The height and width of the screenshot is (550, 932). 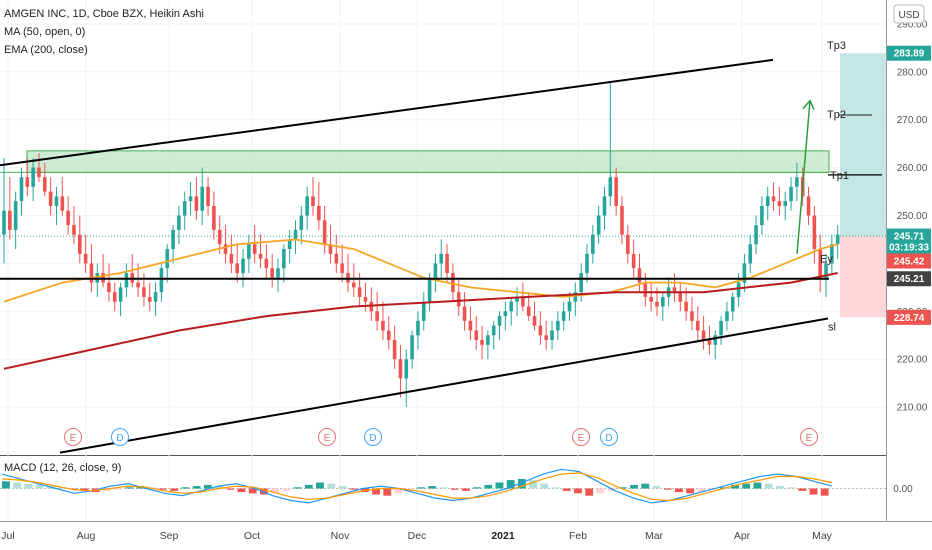 What do you see at coordinates (836, 115) in the screenshot?
I see `annotation-tp2: Tp2` at bounding box center [836, 115].